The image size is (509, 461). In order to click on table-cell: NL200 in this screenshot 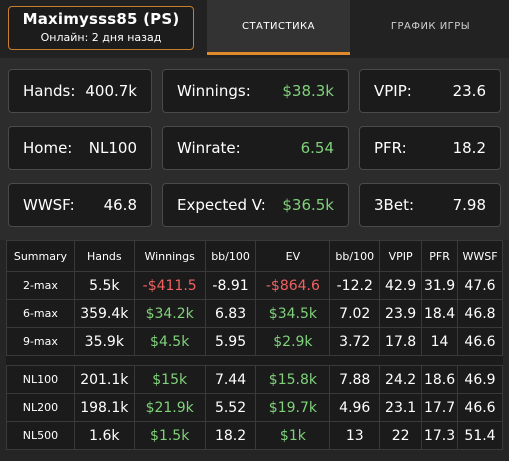, I will do `click(40, 407)`.